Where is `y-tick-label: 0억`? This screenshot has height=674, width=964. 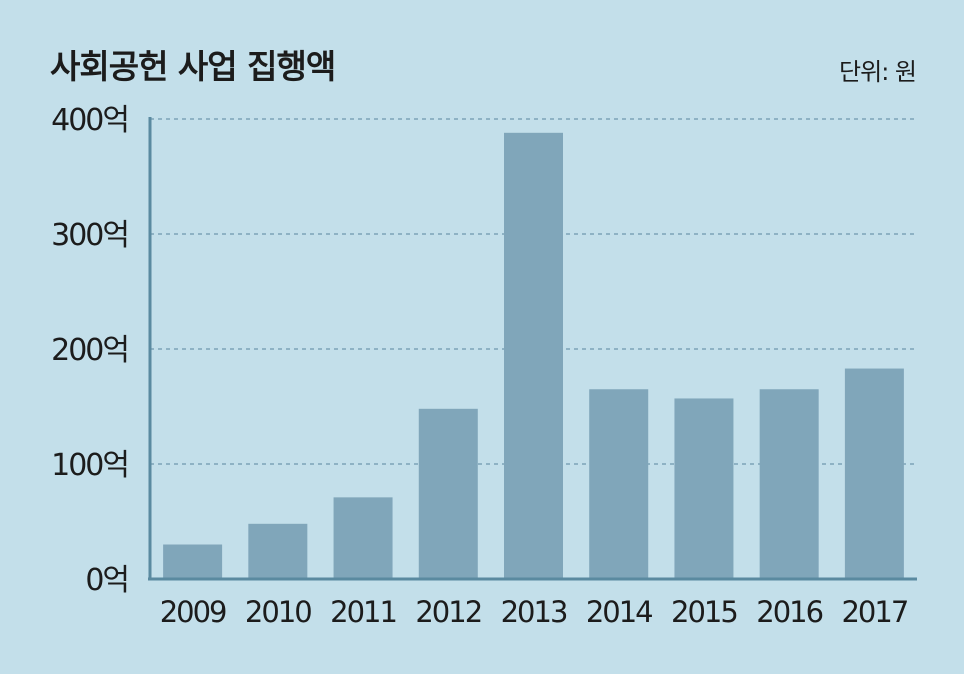 y-tick-label: 0억 is located at coordinates (106, 580).